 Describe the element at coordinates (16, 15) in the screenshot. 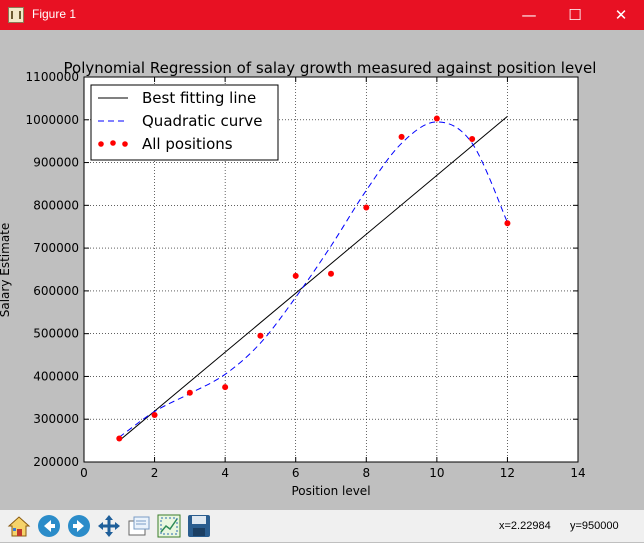

I see `app-icon` at that location.